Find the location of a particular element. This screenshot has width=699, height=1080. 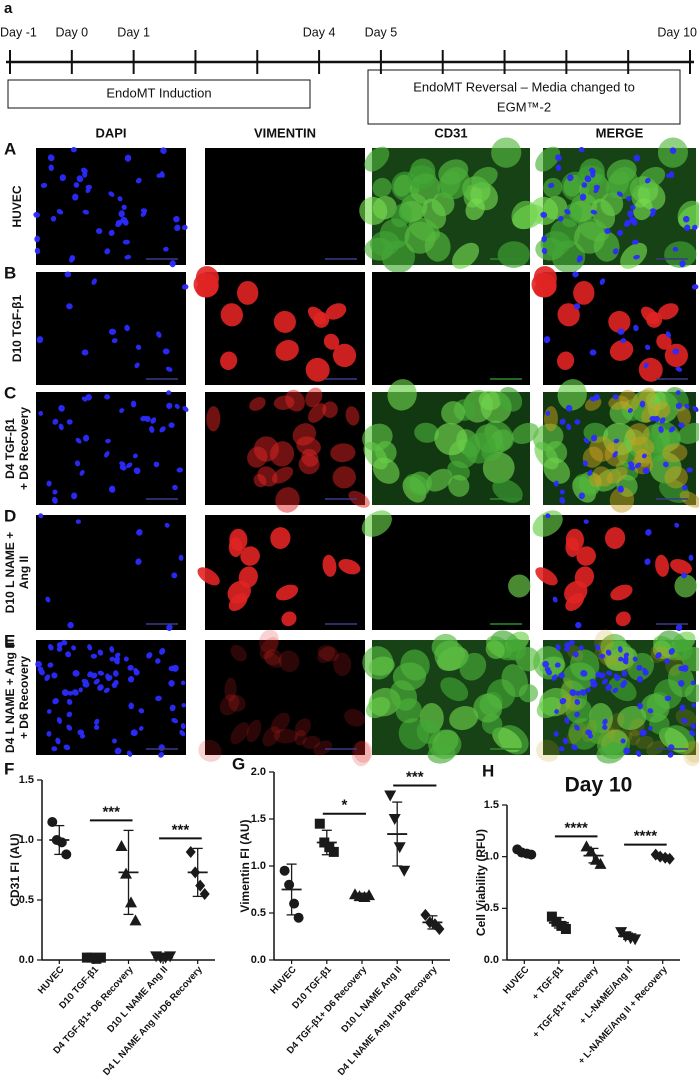

induction-box is located at coordinates (159, 94).